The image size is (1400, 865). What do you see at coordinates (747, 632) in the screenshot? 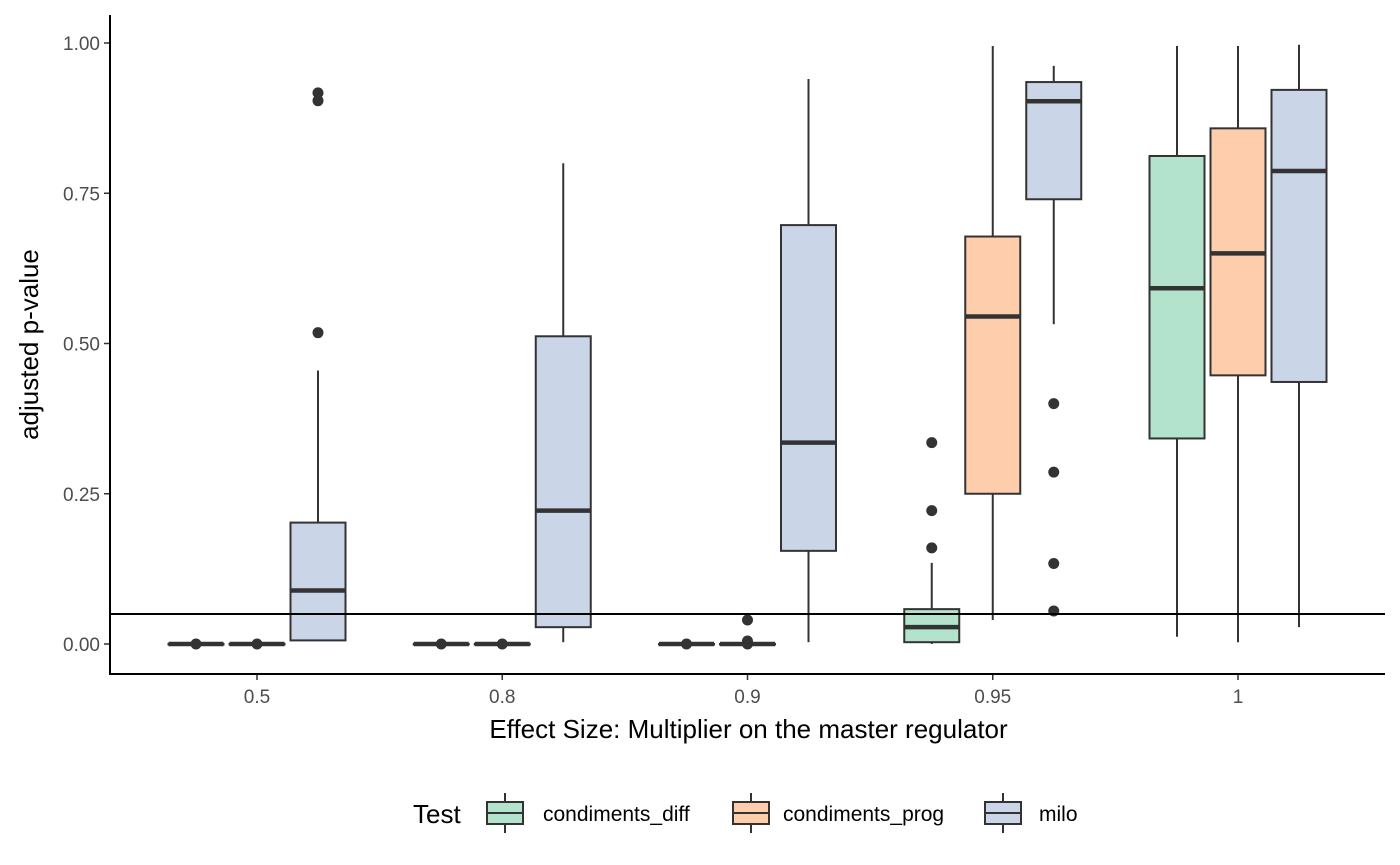
I see `box-condiments_prog-0.9` at bounding box center [747, 632].